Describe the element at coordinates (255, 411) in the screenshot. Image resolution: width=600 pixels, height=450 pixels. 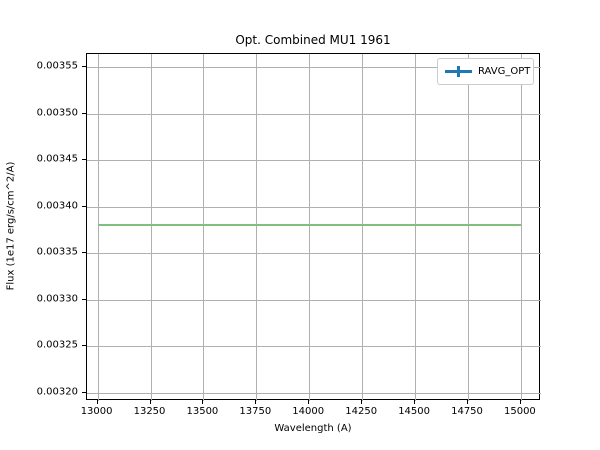
I see `x-tick-label: 13750` at that location.